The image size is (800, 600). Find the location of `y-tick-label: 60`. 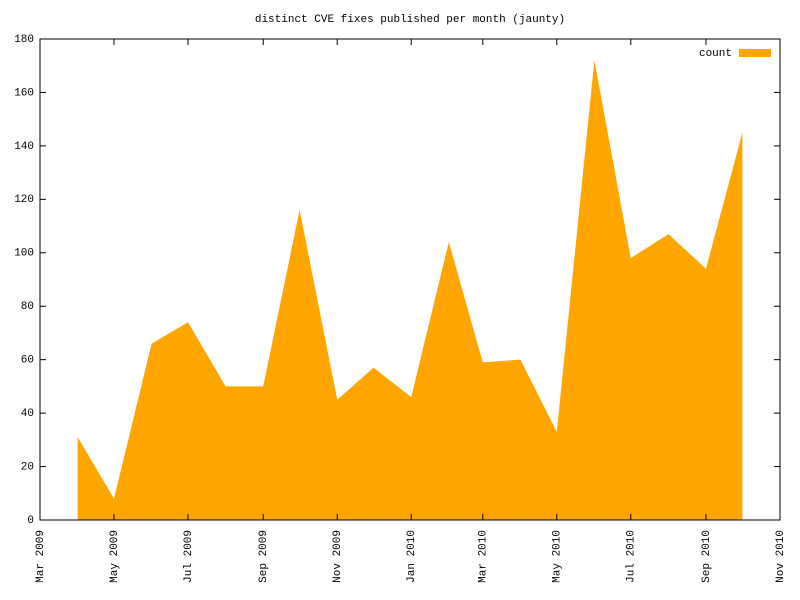

y-tick-label: 60 is located at coordinates (27, 361).